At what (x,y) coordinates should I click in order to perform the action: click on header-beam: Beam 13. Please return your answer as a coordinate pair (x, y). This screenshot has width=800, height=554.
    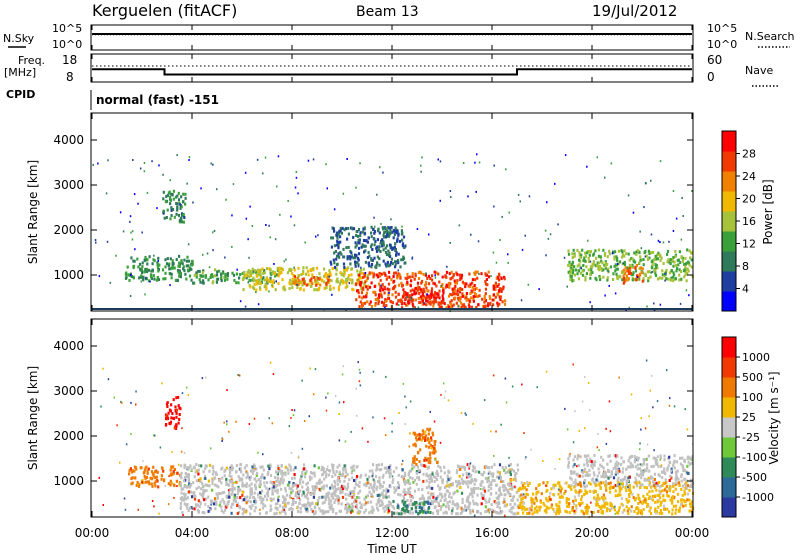
    Looking at the image, I should click on (387, 12).